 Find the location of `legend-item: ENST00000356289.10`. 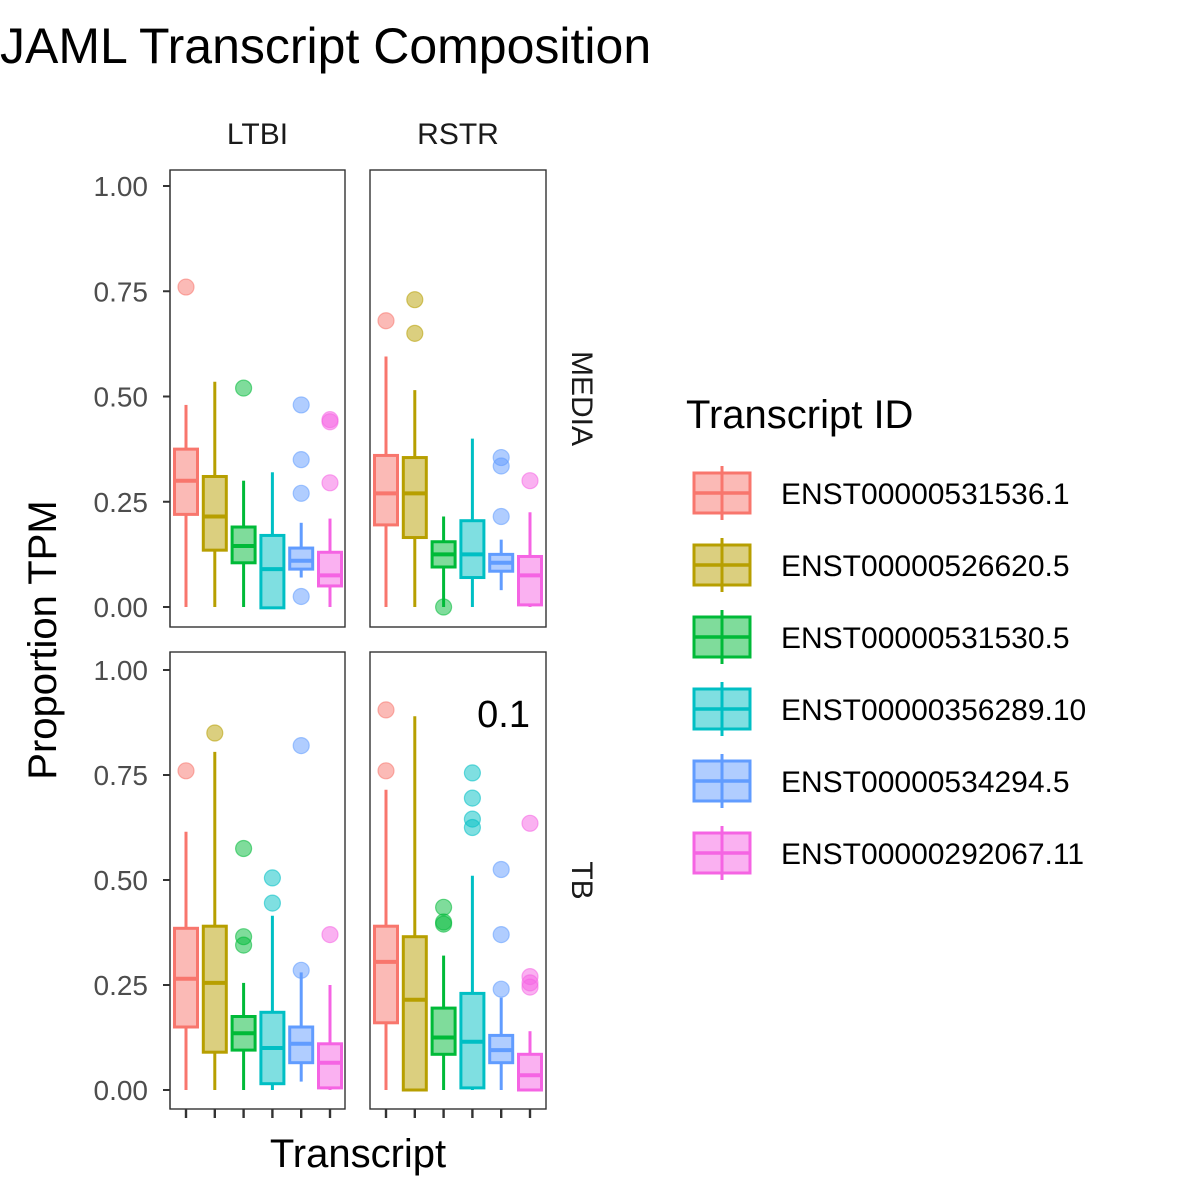

legend-item: ENST00000356289.10 is located at coordinates (889, 709).